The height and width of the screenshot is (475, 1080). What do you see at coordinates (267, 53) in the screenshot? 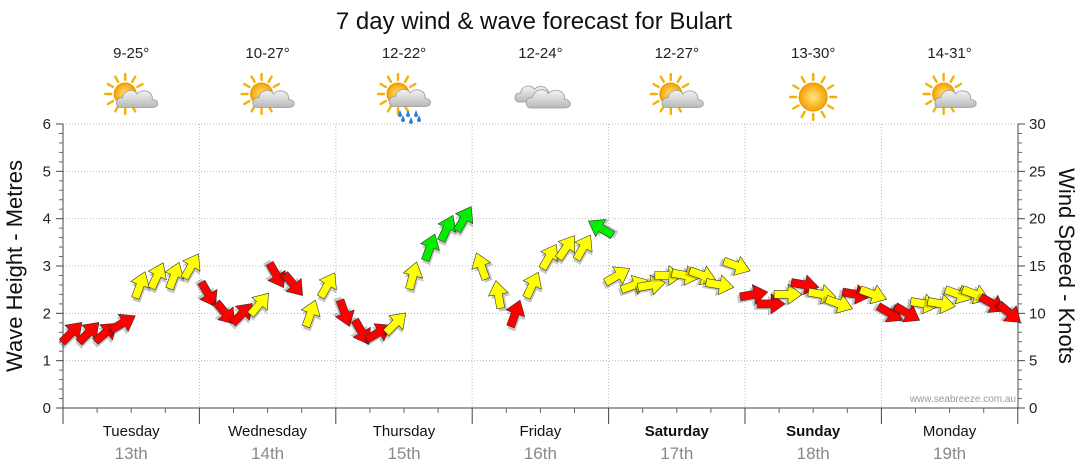
I see `day-temperature: 10-27°` at bounding box center [267, 53].